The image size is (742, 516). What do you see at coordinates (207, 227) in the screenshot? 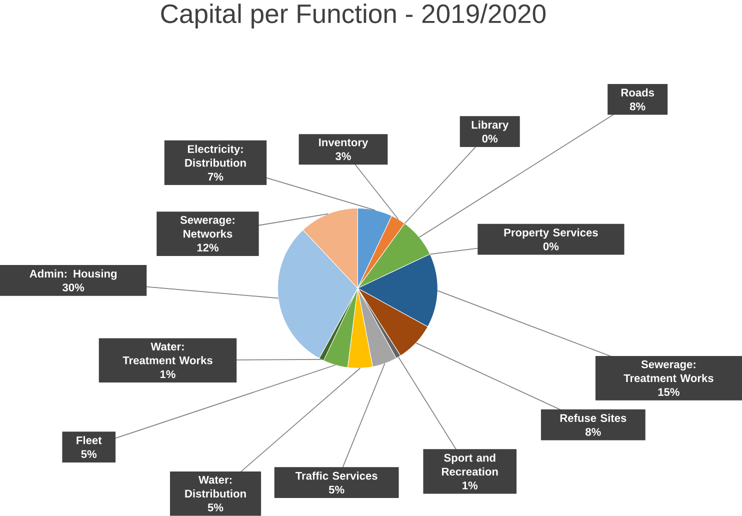
I see `slice-label: Sewerage: Networks` at bounding box center [207, 227].